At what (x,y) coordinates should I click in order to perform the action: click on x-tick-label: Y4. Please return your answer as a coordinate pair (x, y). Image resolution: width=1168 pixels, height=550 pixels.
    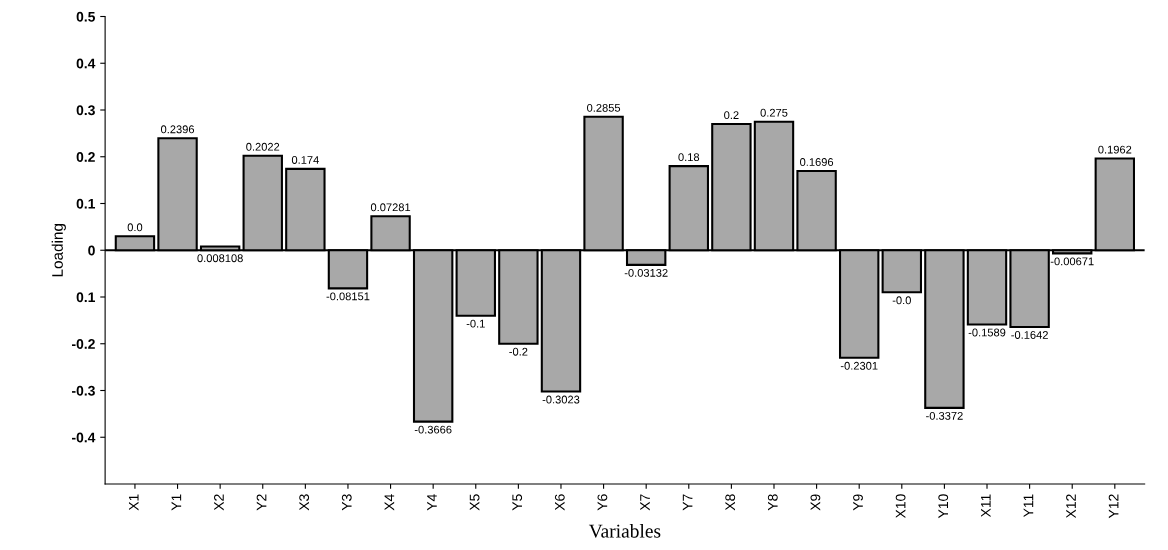
    Looking at the image, I should click on (432, 502).